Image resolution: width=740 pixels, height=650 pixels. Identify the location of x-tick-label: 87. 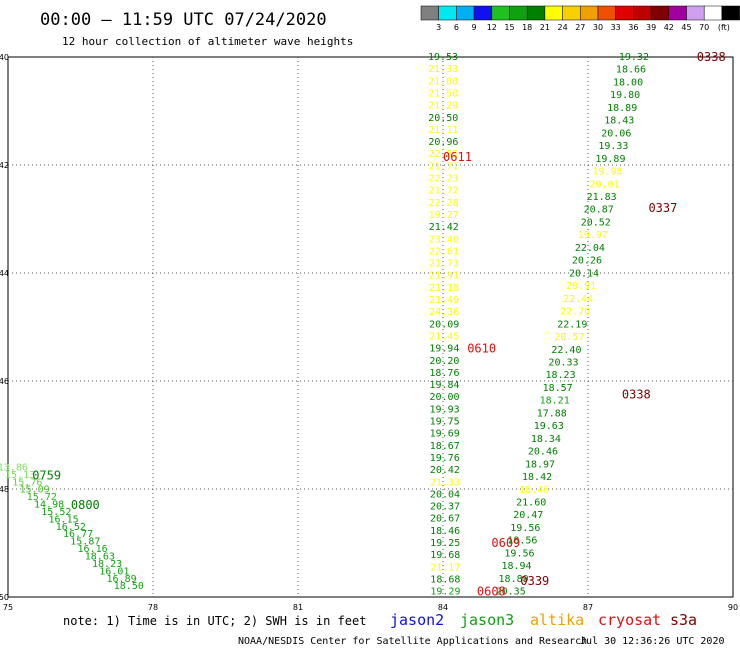
(588, 607).